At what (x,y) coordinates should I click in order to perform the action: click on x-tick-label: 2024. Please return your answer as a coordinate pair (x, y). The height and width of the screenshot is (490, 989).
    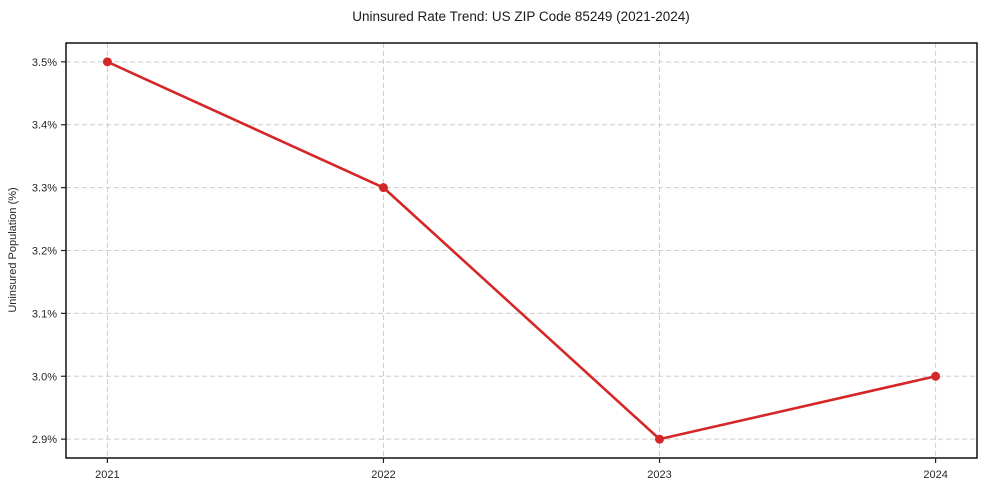
    Looking at the image, I should click on (935, 475).